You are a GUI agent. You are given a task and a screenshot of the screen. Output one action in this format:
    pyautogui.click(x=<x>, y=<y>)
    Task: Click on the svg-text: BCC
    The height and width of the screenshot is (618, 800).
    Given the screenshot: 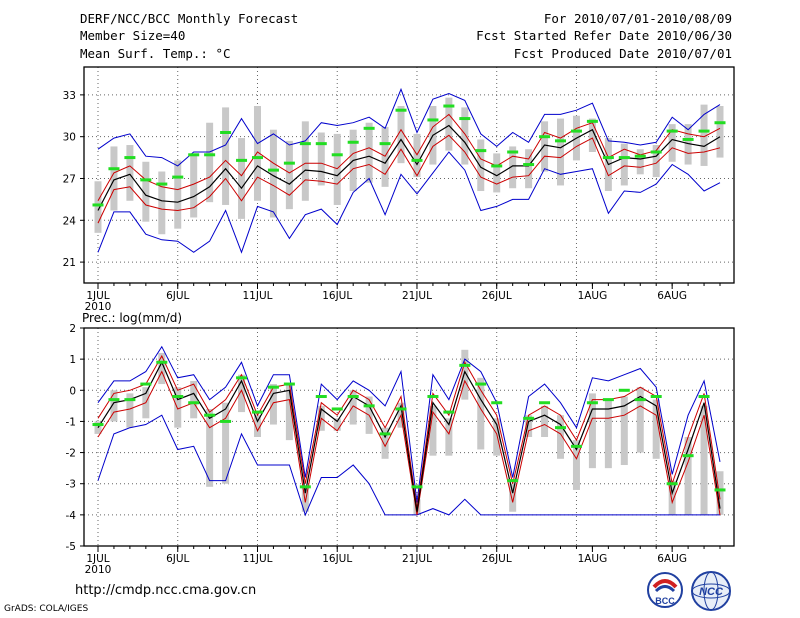 What is the action you would take?
    pyautogui.click(x=665, y=601)
    